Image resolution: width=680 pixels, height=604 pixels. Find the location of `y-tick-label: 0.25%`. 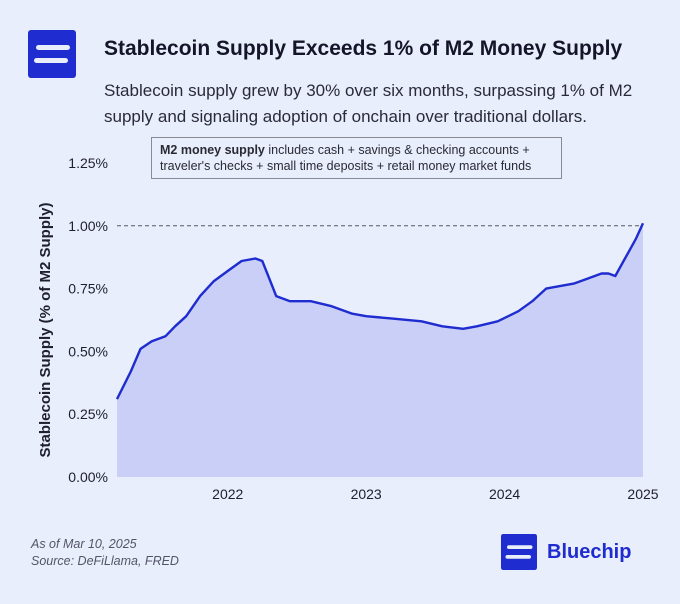

y-tick-label: 0.25% is located at coordinates (88, 414).